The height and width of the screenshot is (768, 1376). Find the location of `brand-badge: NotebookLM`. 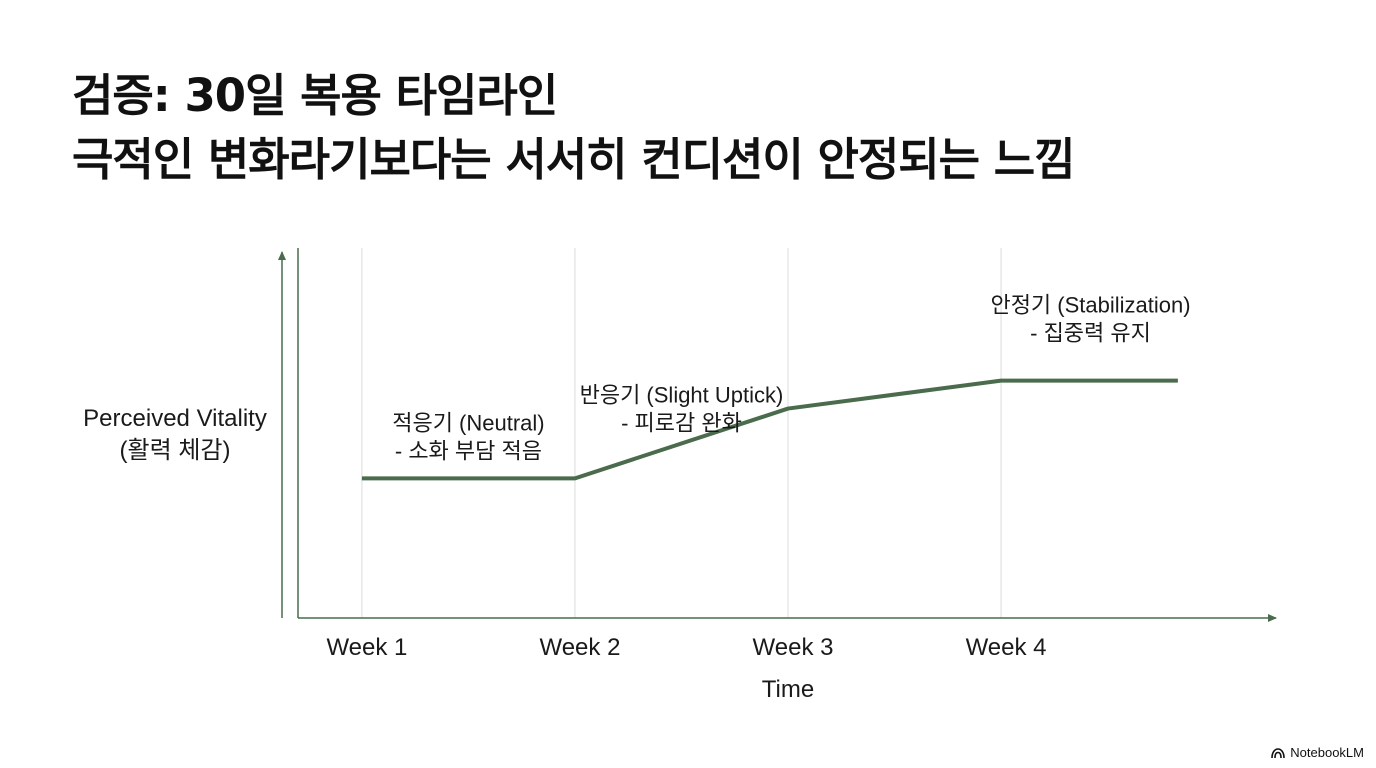

brand-badge: NotebookLM is located at coordinates (1317, 752).